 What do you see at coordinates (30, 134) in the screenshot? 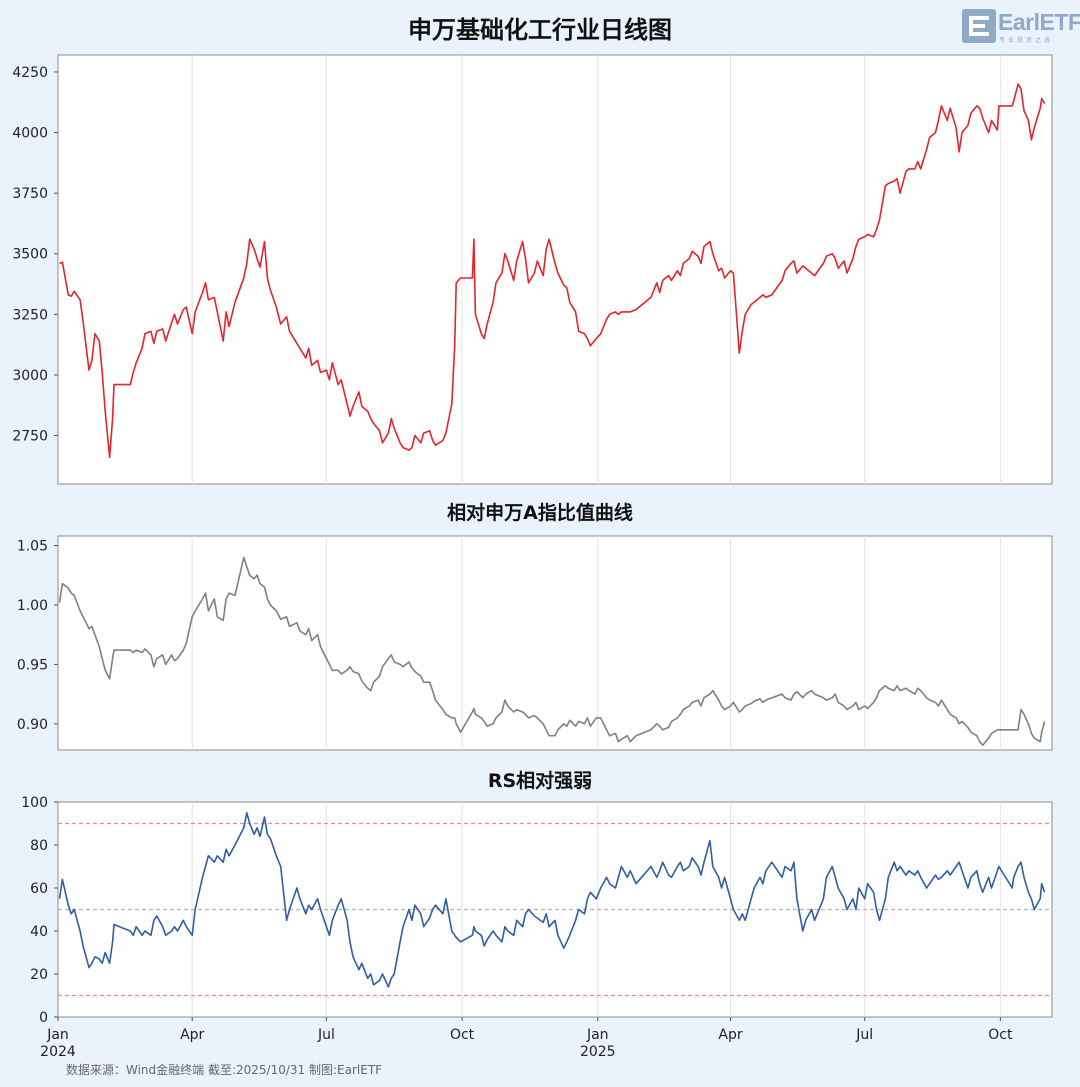
I see `price-y-tick-label: 4000` at bounding box center [30, 134].